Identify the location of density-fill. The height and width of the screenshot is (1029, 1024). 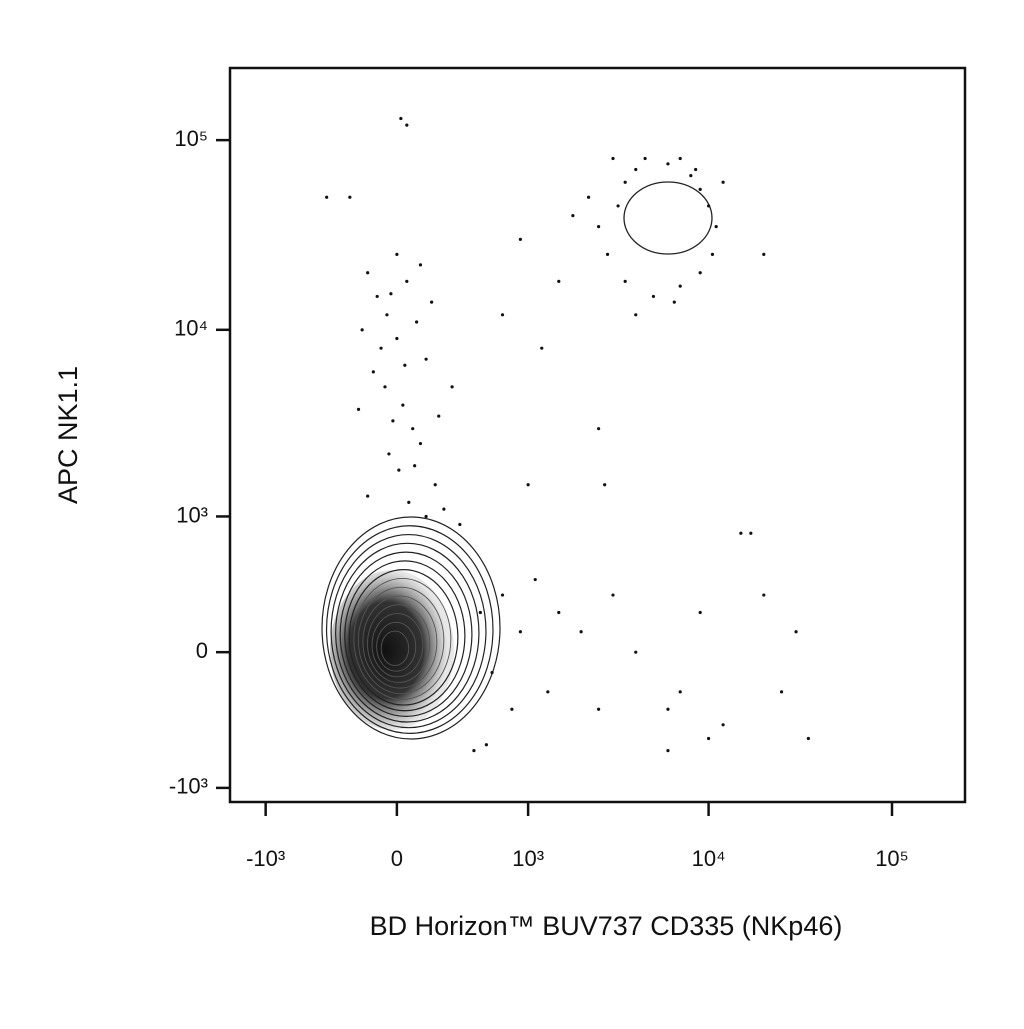
(392, 650).